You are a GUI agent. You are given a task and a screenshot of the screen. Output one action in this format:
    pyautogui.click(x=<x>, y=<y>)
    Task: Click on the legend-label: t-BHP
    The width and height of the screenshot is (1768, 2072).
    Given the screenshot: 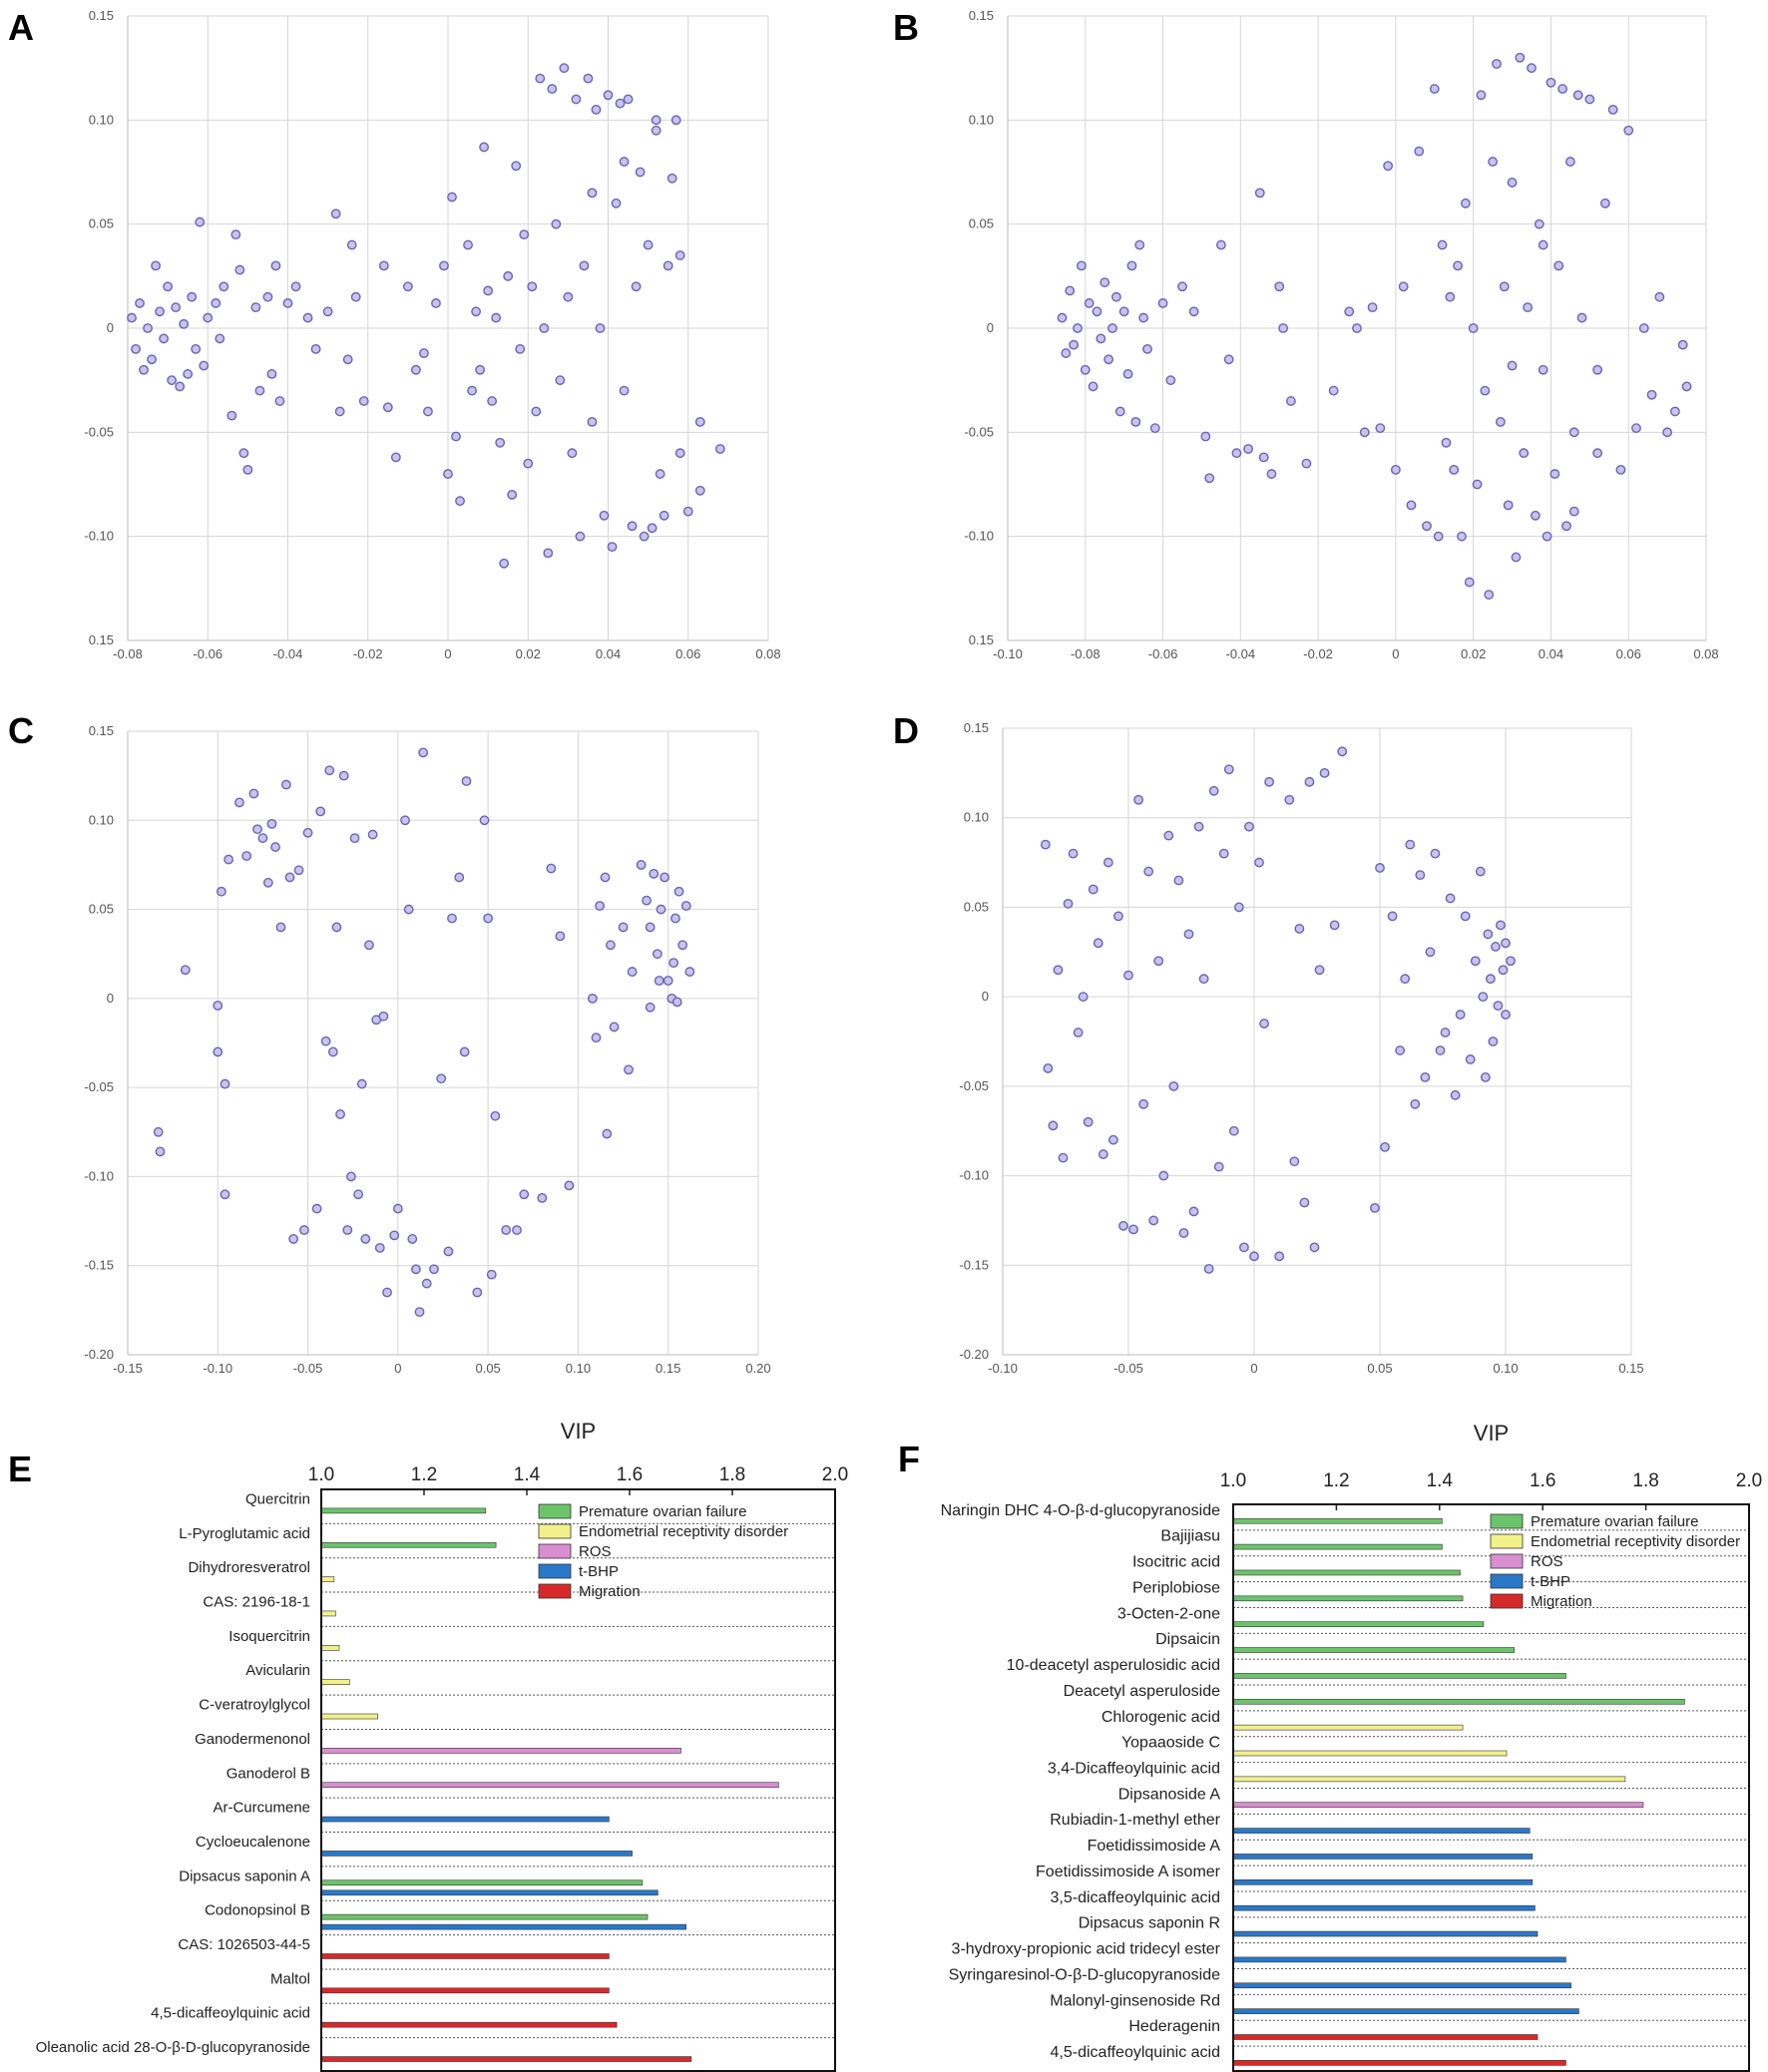 What is the action you would take?
    pyautogui.click(x=1550, y=1581)
    